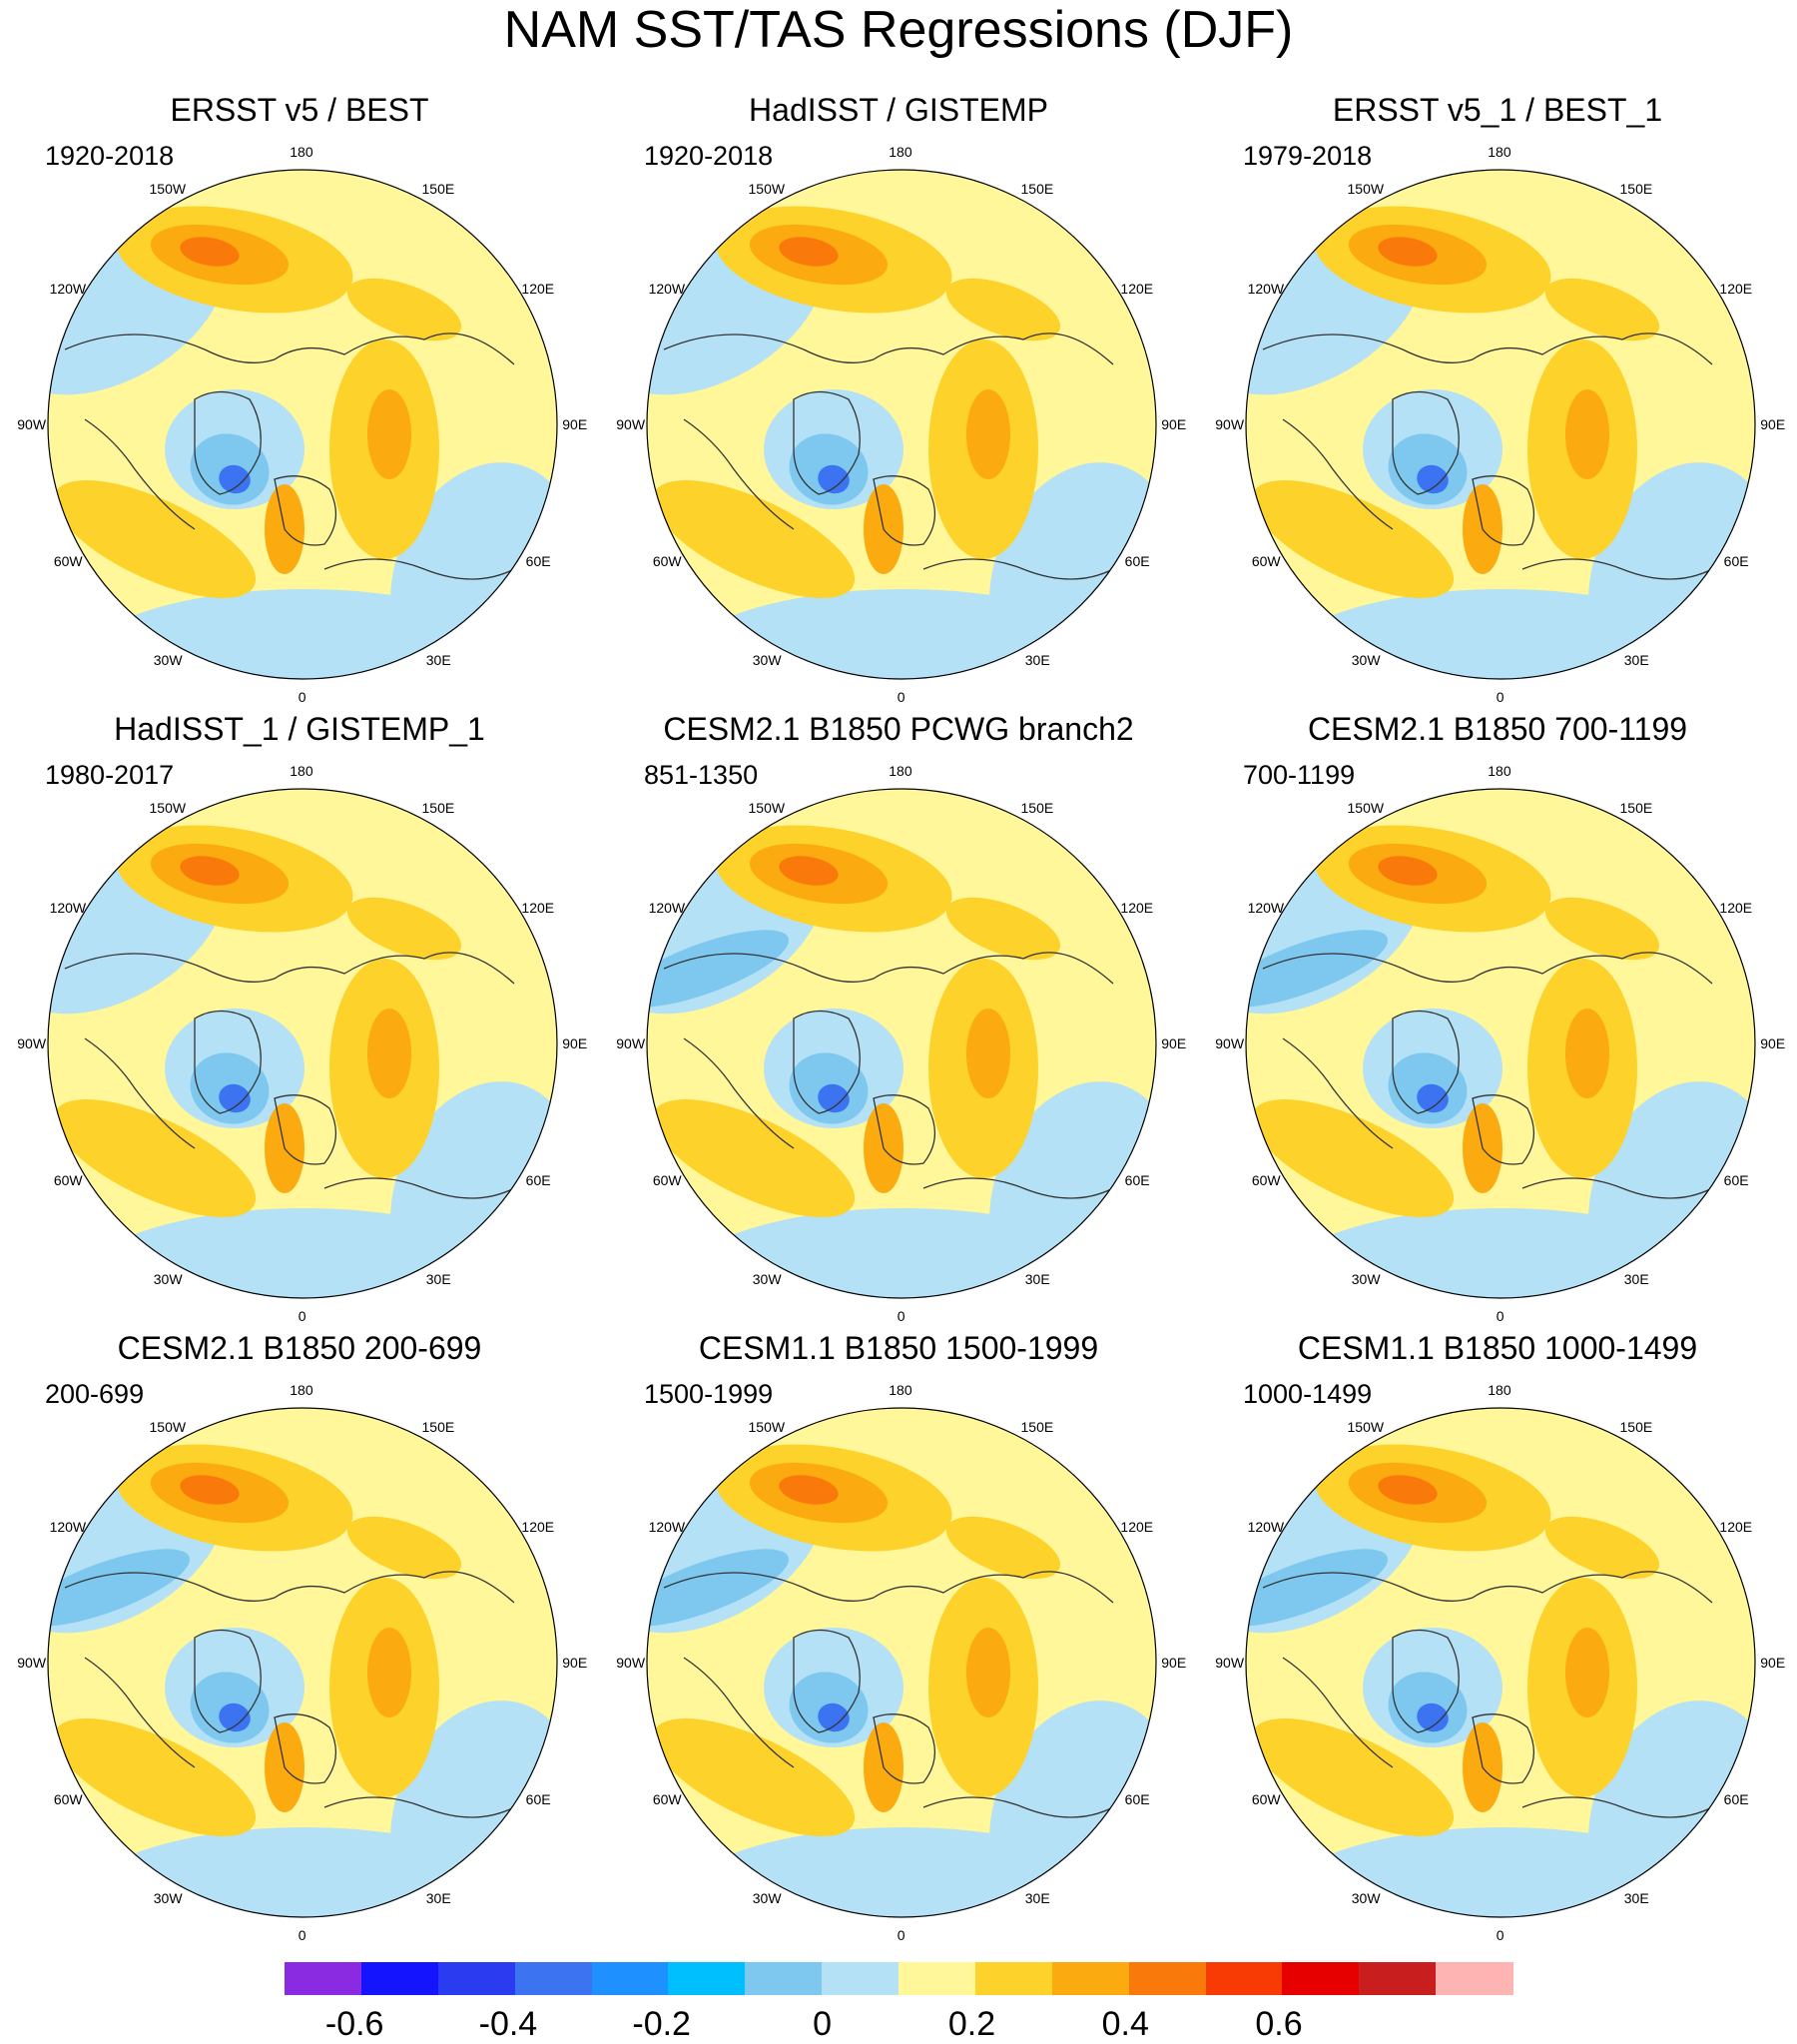 The height and width of the screenshot is (2044, 1797). Describe the element at coordinates (1299, 775) in the screenshot. I see `panel-period: 700-1199` at that location.